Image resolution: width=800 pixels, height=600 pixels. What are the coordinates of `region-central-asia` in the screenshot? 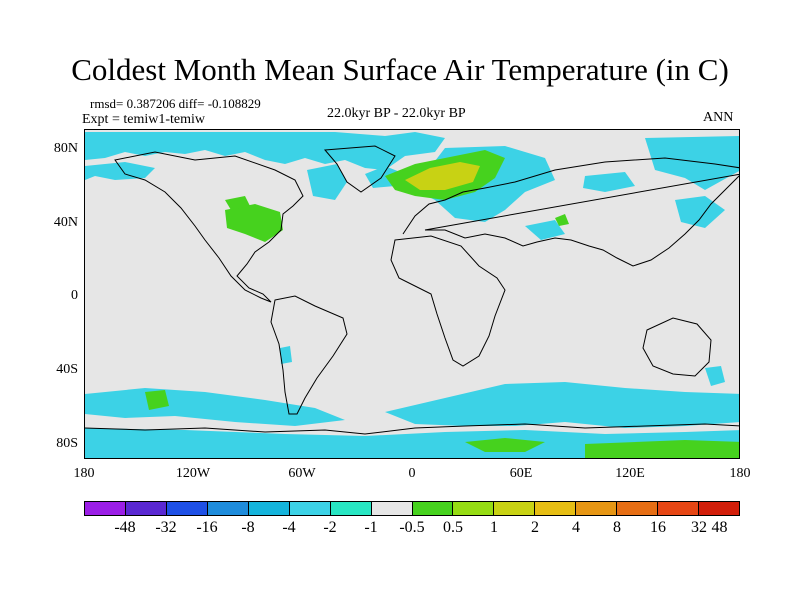 It's located at (562, 220).